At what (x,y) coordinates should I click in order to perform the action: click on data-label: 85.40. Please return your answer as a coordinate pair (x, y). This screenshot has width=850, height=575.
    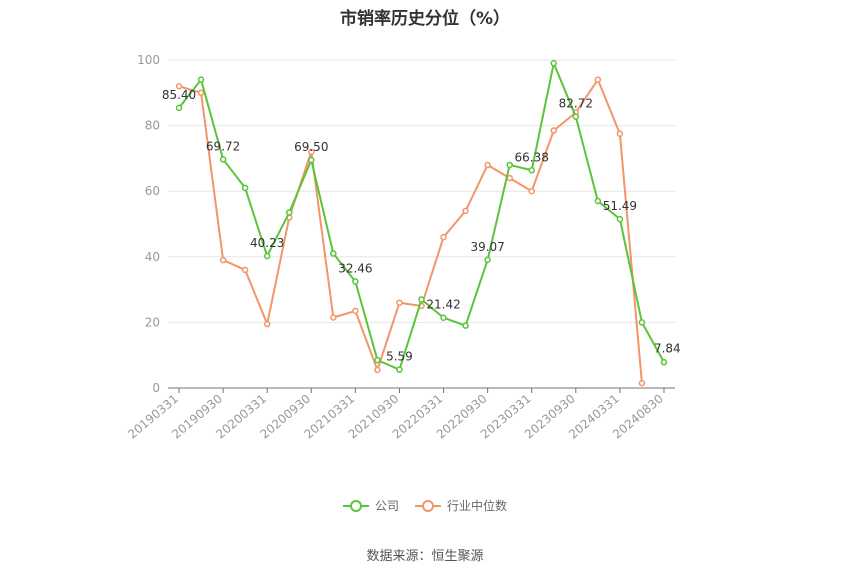
    Looking at the image, I should click on (179, 95).